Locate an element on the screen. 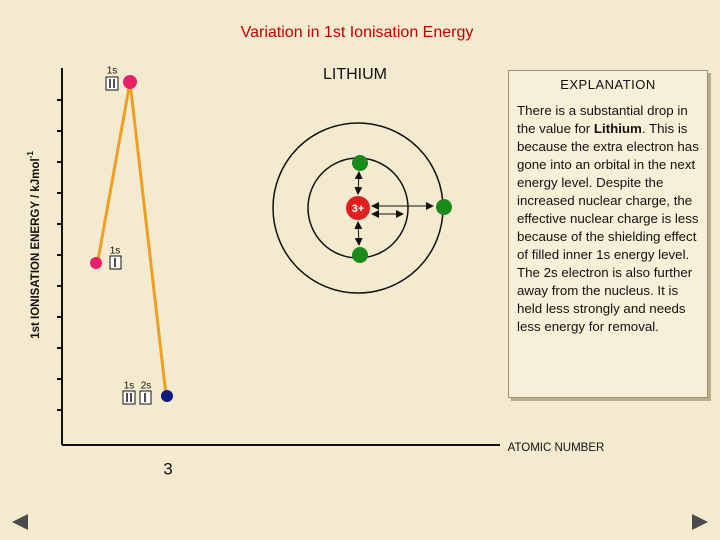 The height and width of the screenshot is (540, 720). title: Variation in 1st Ionisation Energy is located at coordinates (357, 32).